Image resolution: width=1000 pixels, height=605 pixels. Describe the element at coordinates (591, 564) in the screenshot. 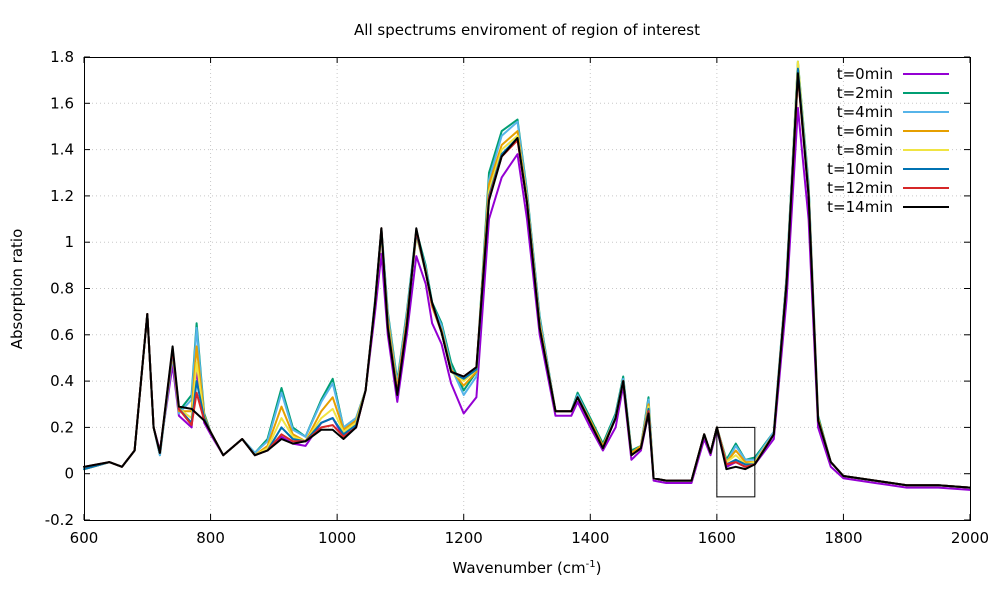

I see `x-axis-title-sup: -1` at that location.